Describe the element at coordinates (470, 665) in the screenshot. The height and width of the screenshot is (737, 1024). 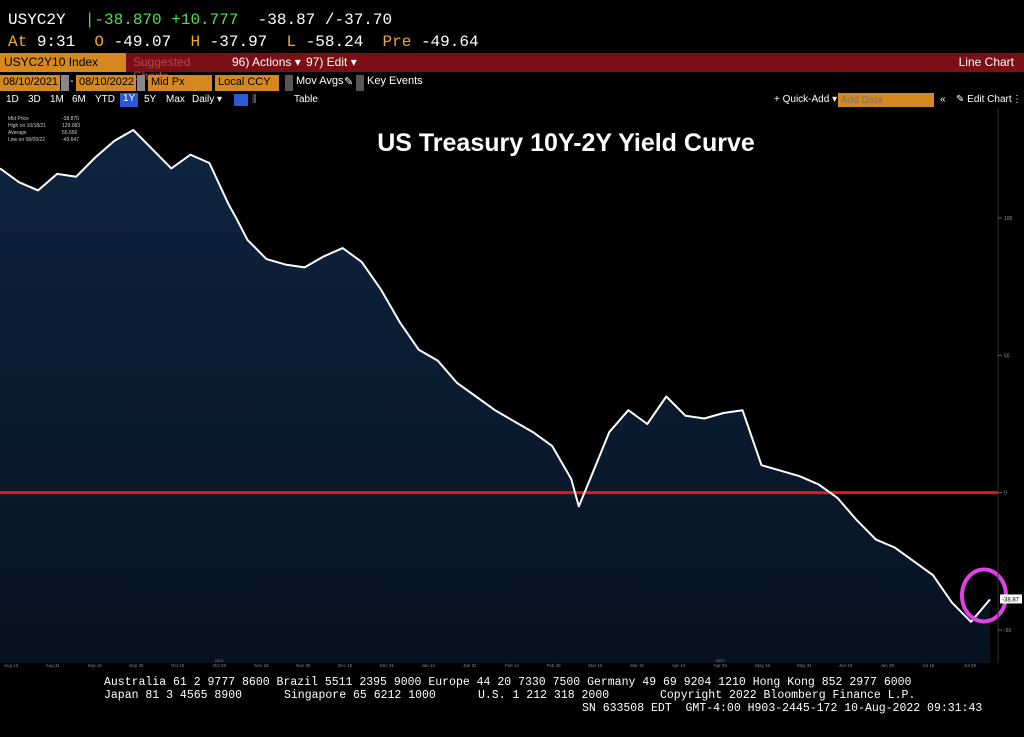
I see `x-tick-label: Jan 31` at that location.